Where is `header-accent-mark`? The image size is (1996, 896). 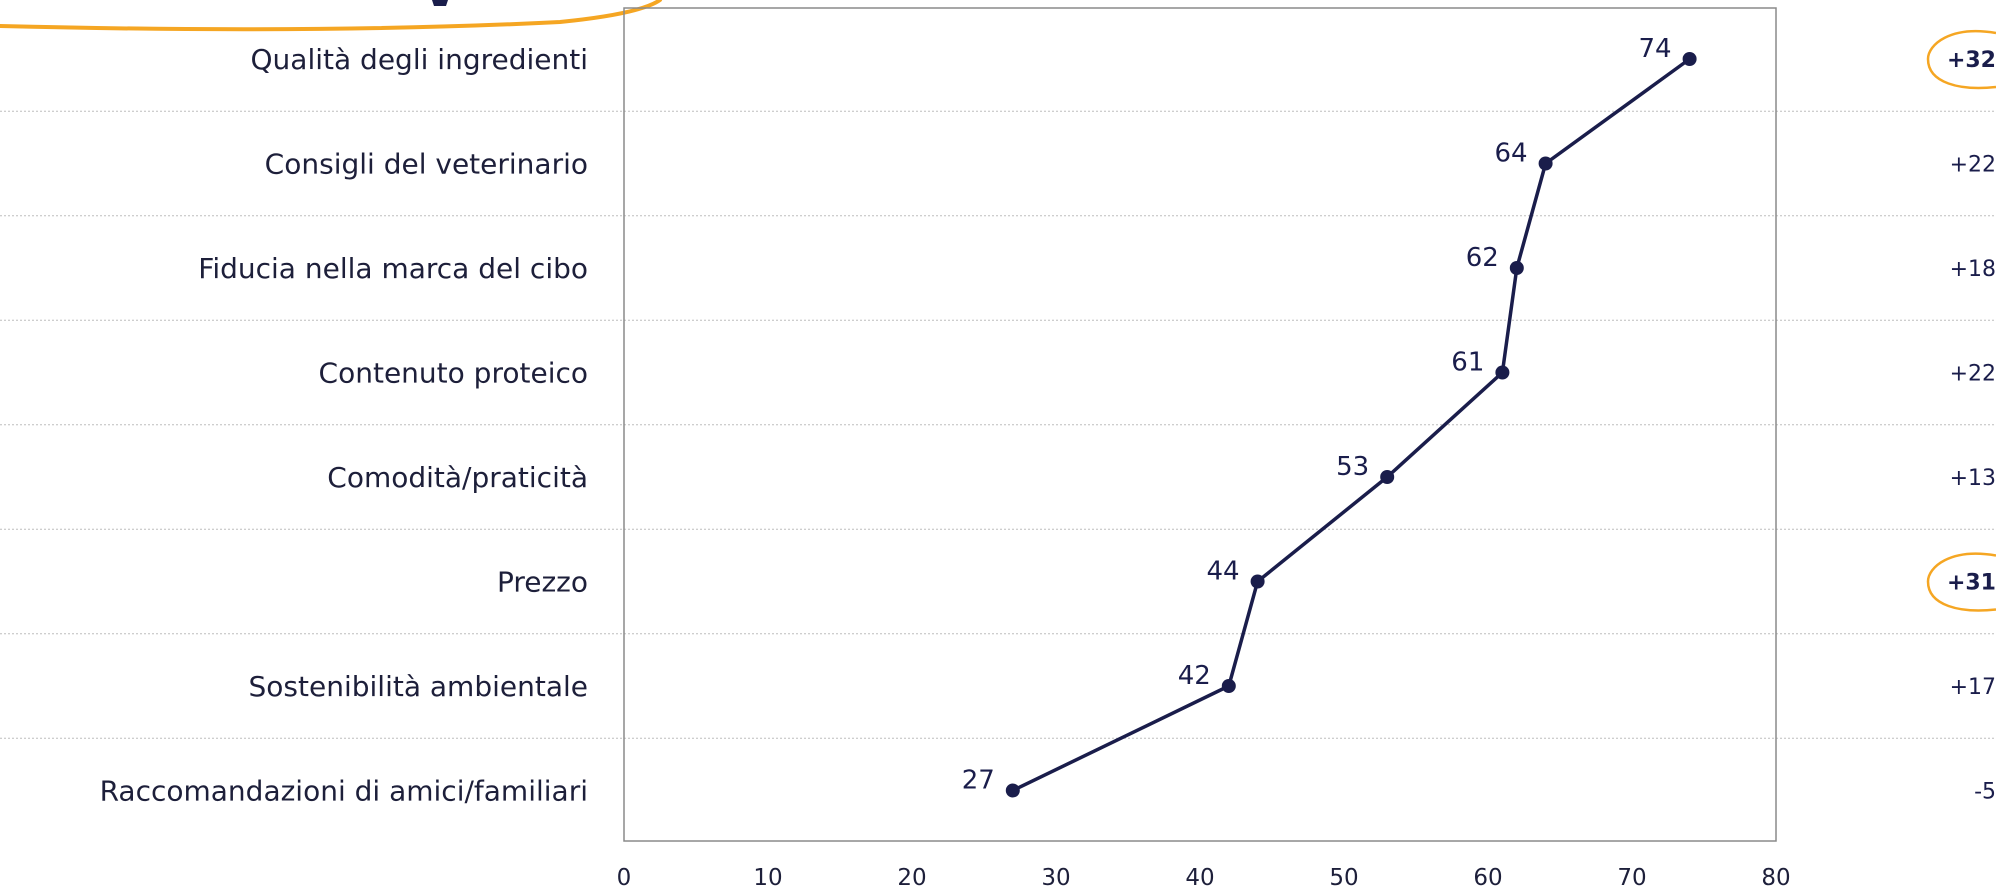 header-accent-mark is located at coordinates (440, 3).